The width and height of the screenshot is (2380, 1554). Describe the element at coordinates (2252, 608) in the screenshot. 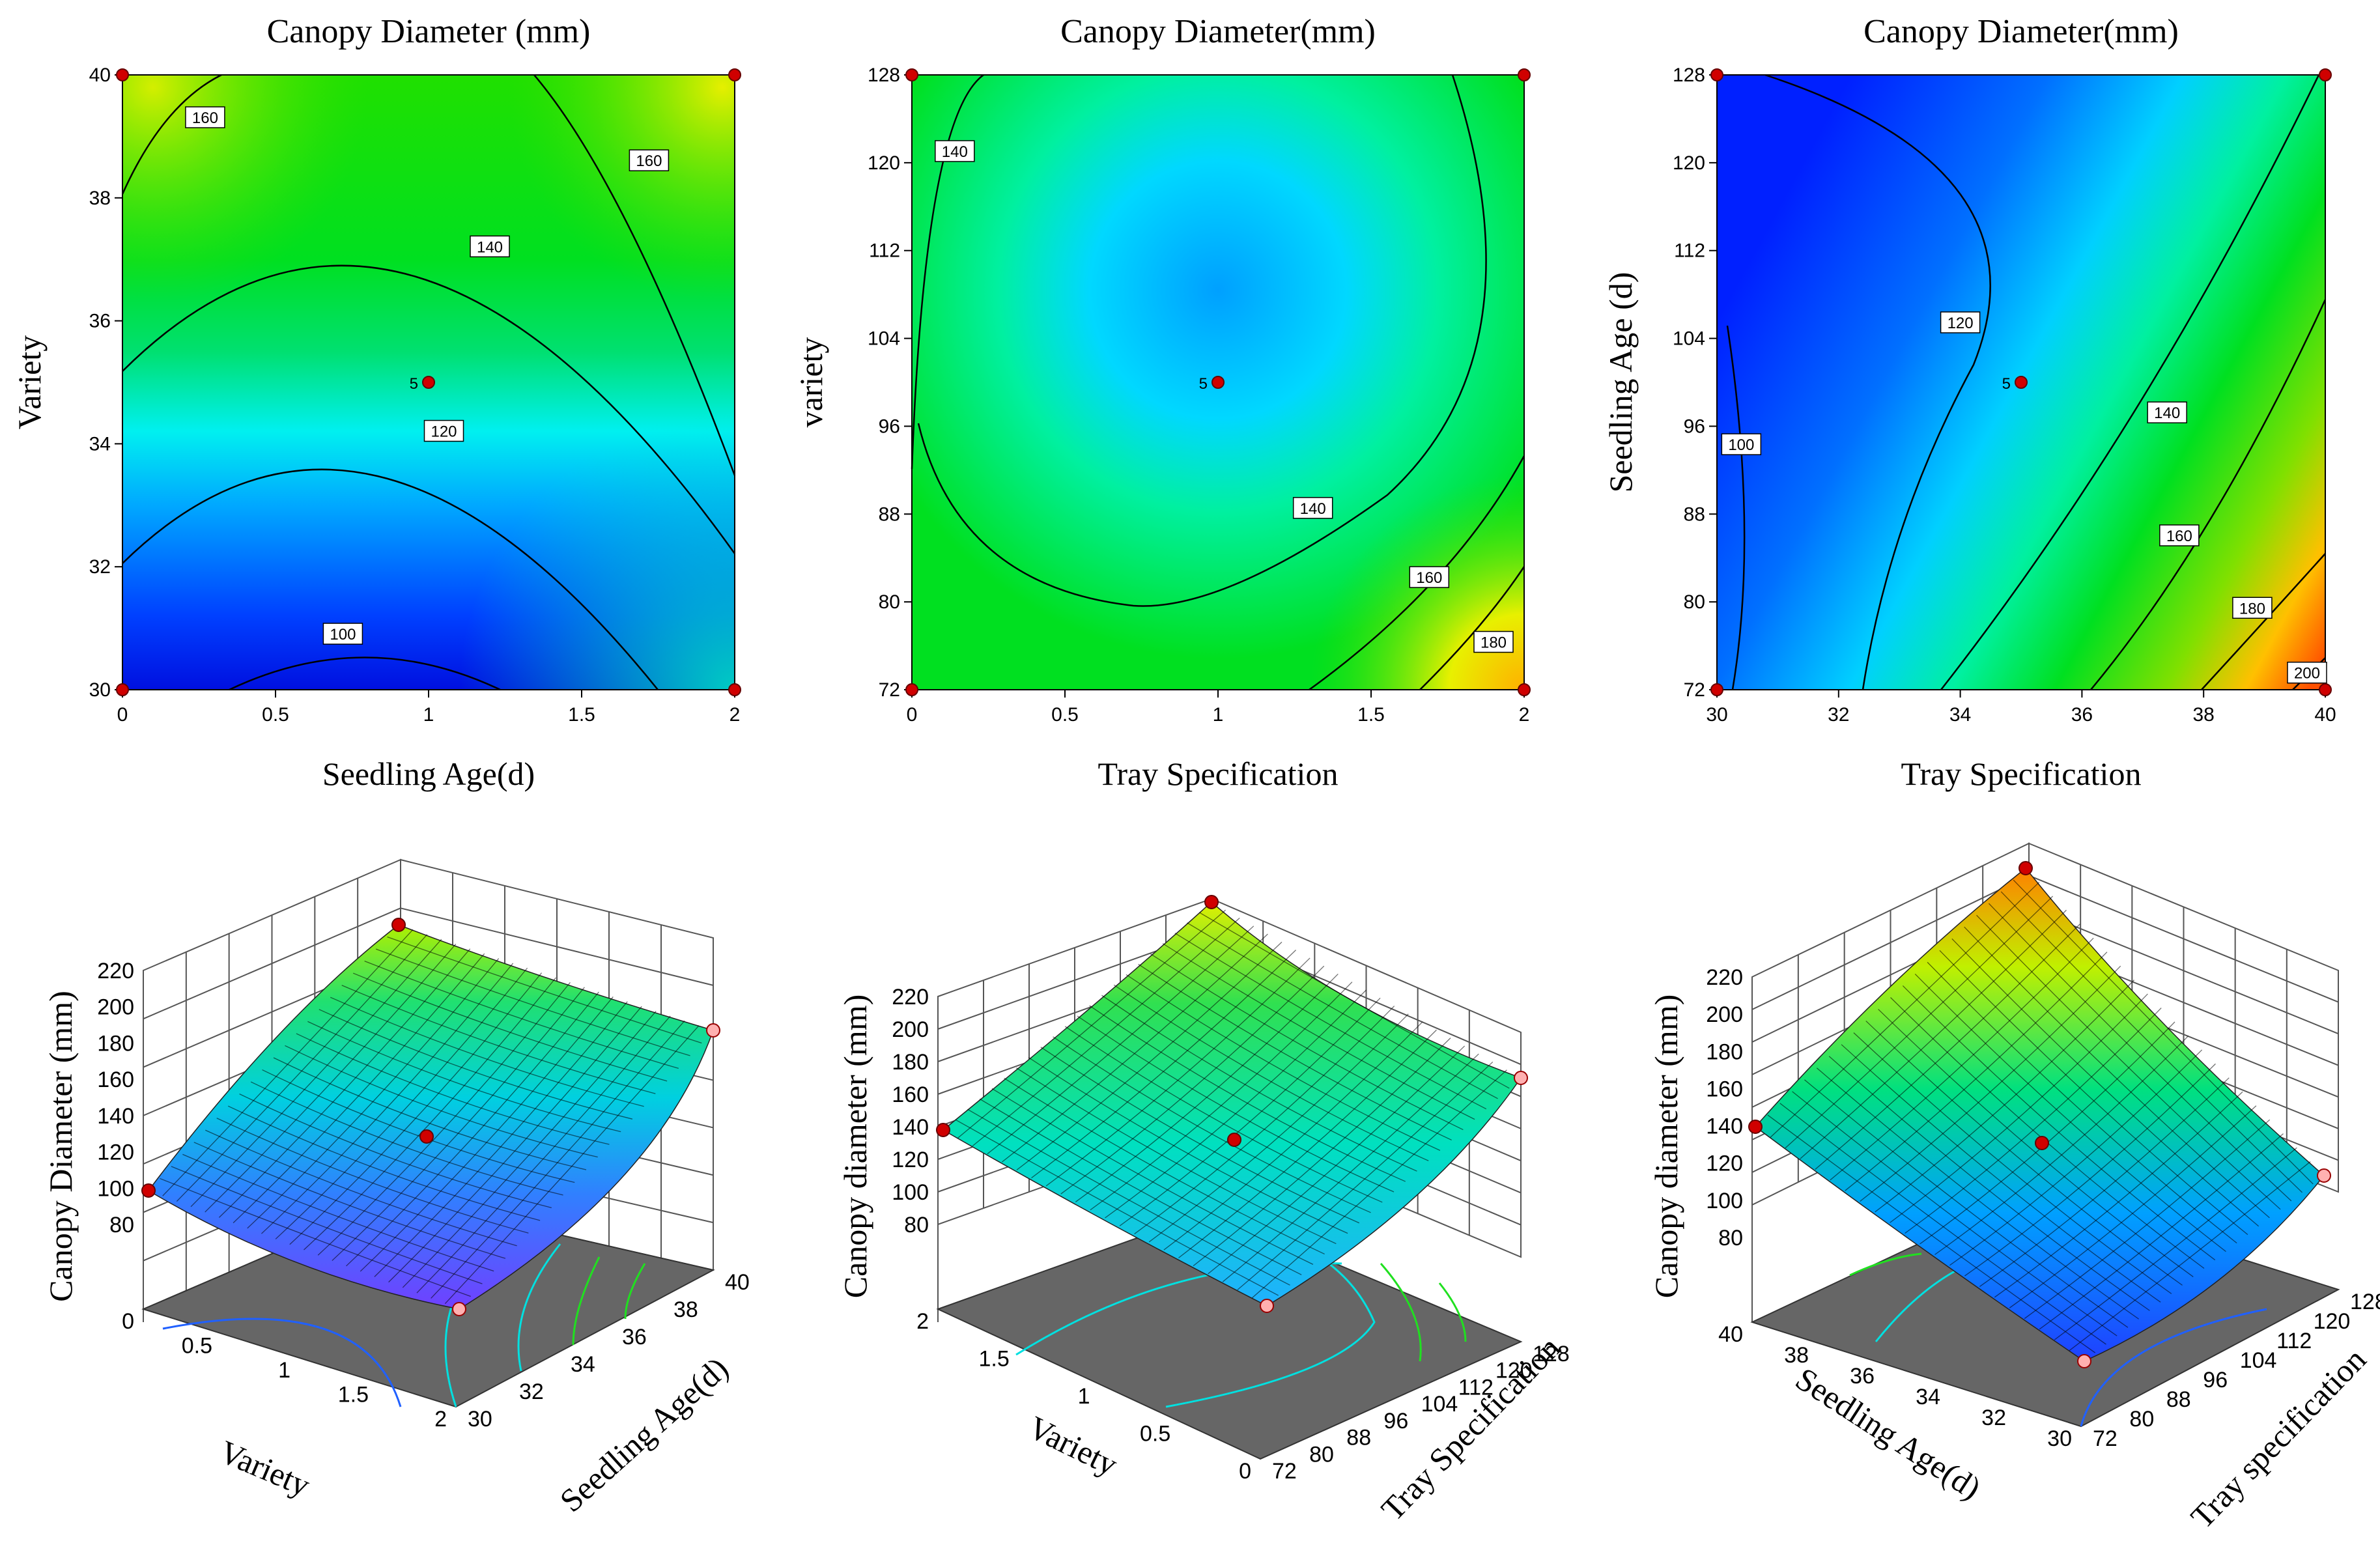

I see `svg-text: 180` at that location.